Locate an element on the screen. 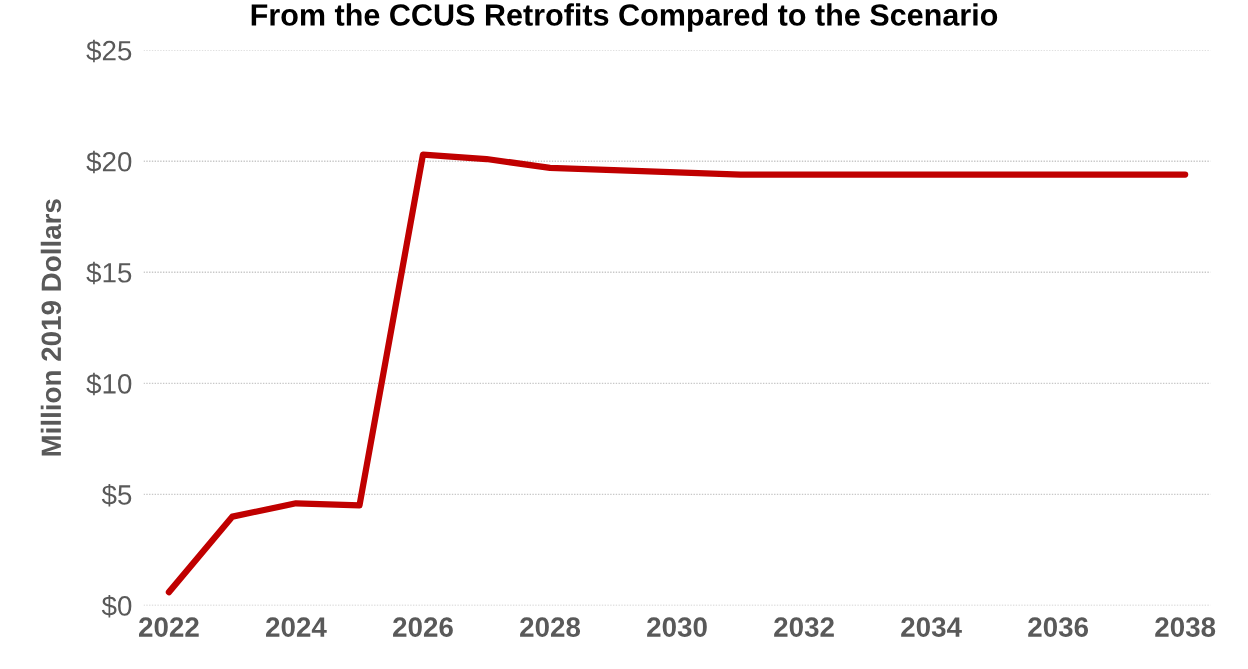  x-tick-label: 2030 is located at coordinates (677, 627).